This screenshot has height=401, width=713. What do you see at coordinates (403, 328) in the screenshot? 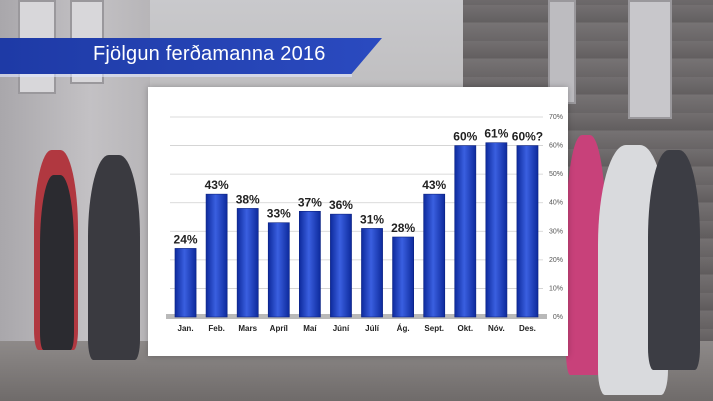
I see `category-label: Ág.` at bounding box center [403, 328].